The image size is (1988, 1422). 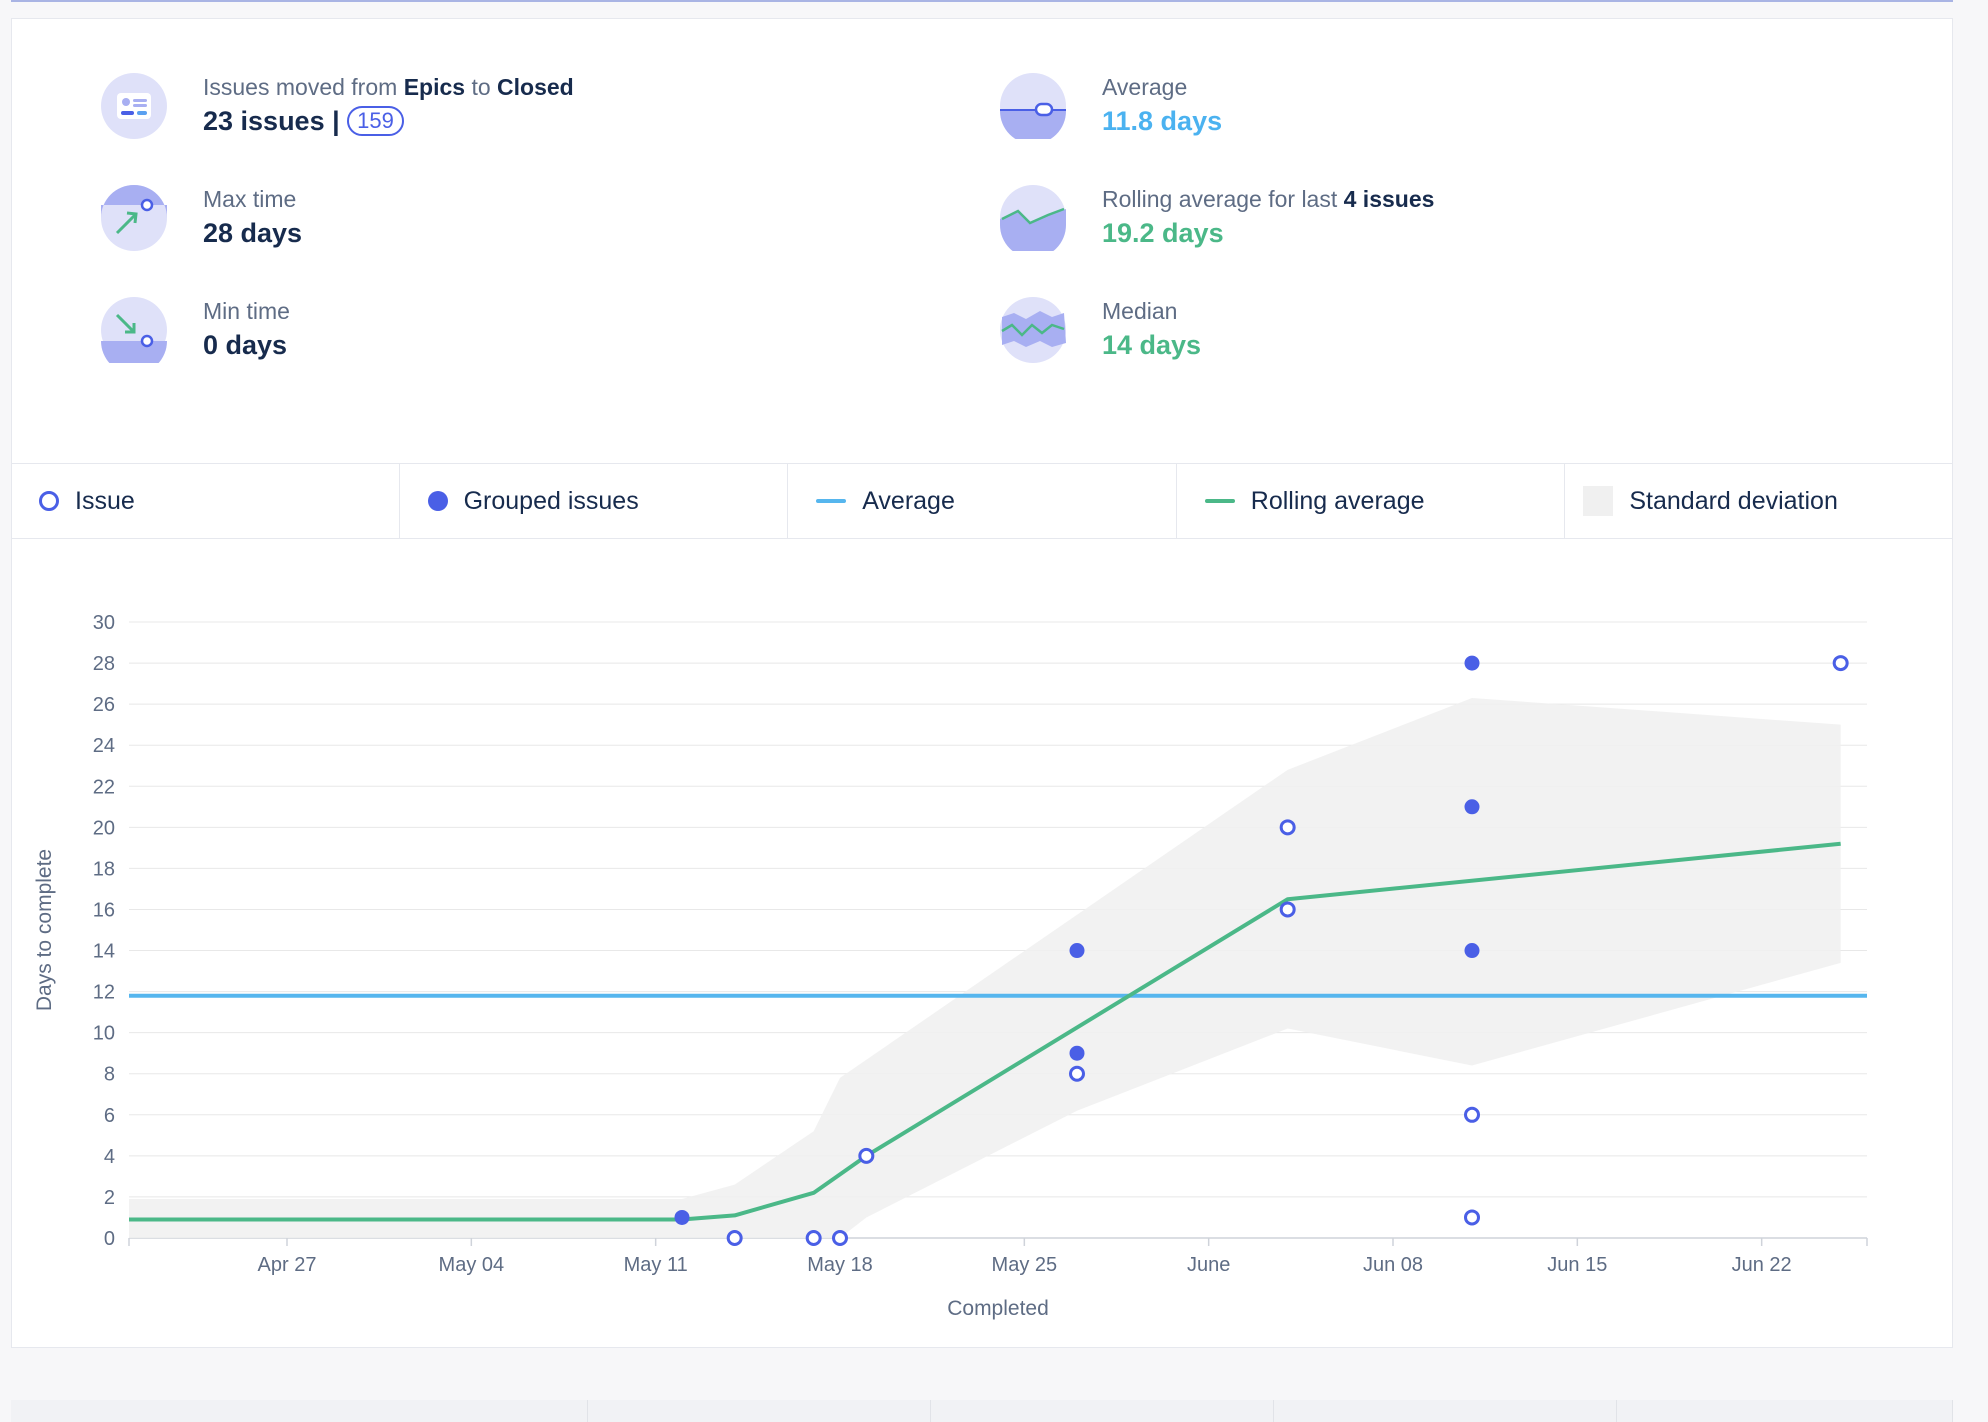 I want to click on stat-average-label: Average, so click(x=1145, y=87).